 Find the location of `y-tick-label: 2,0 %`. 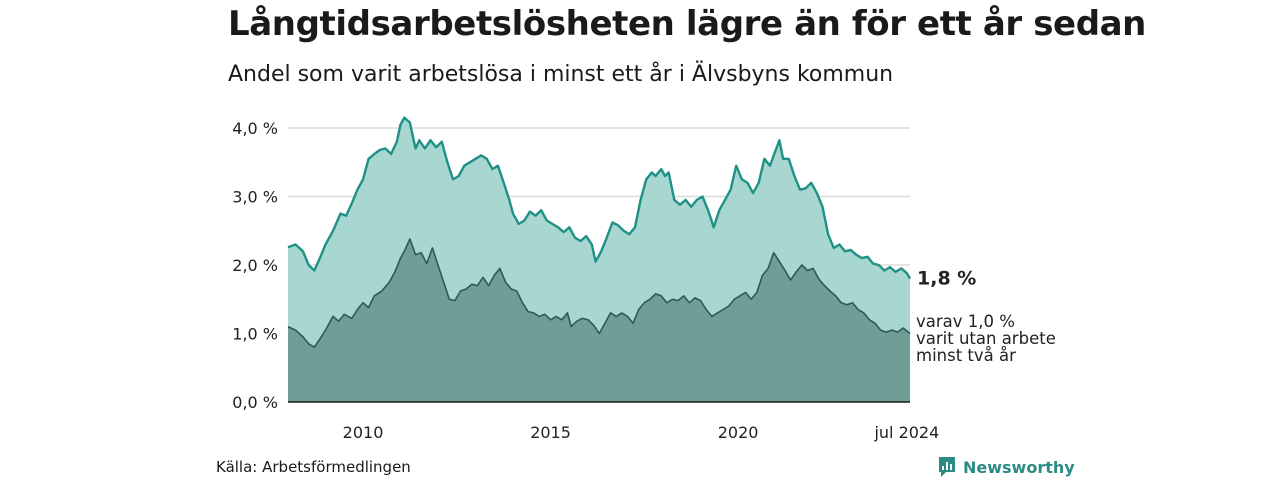

y-tick-label: 2,0 % is located at coordinates (255, 265).